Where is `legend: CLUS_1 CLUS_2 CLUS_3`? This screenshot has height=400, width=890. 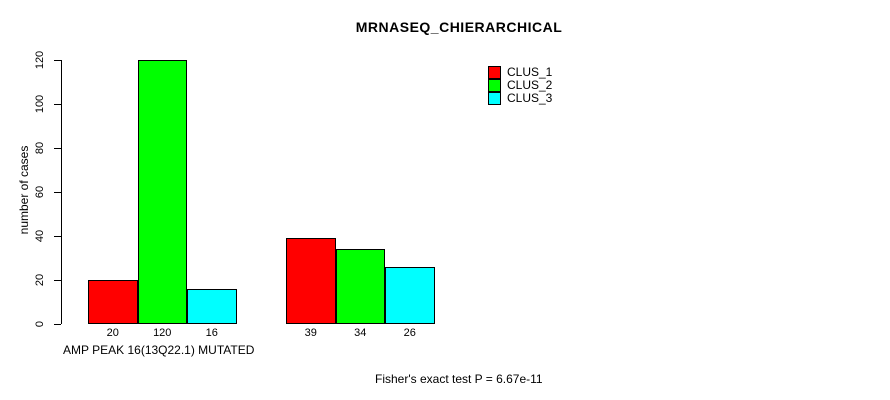
legend: CLUS_1 CLUS_2 CLUS_3 is located at coordinates (520, 85).